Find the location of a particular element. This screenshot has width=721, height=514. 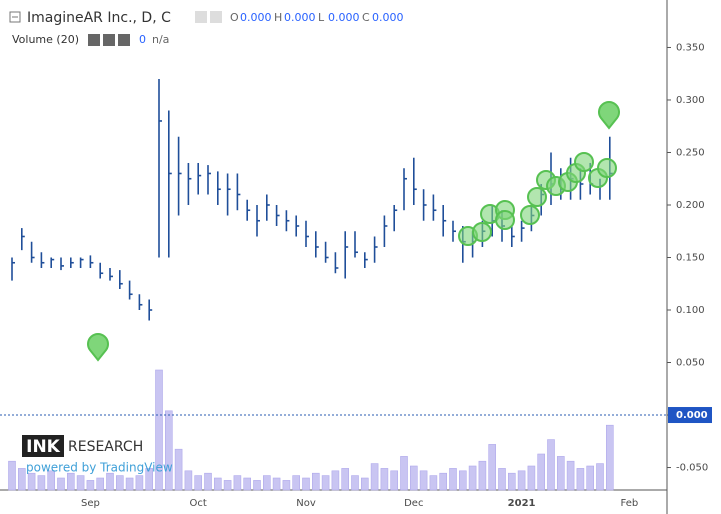

visibility-icon is located at coordinates (94, 40).